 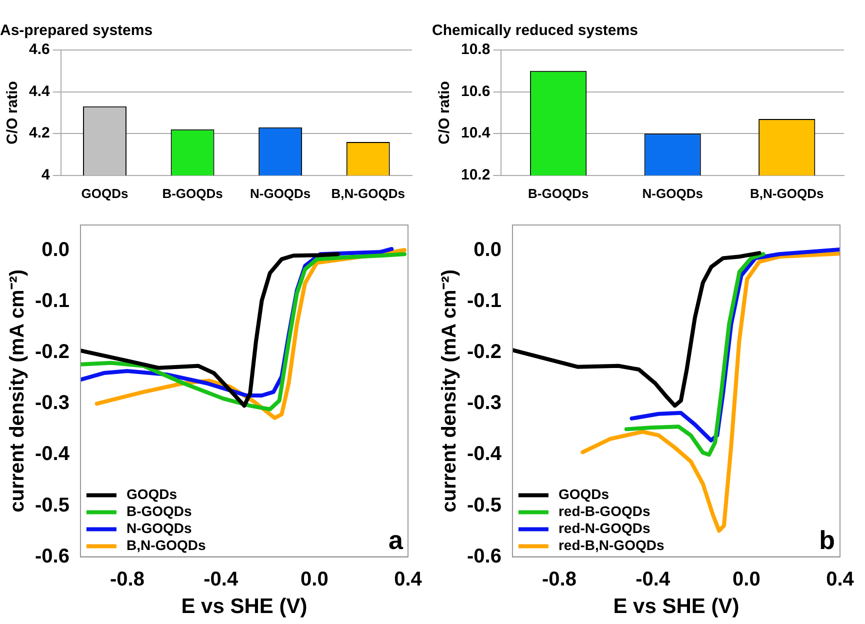 What do you see at coordinates (39, 49) in the screenshot?
I see `y-tick-label: 4.6` at bounding box center [39, 49].